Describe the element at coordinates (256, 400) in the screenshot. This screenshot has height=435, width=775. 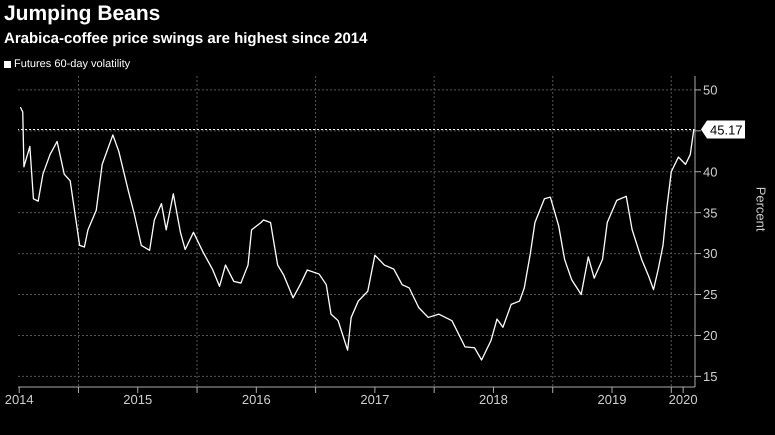
I see `x-tick-label: 2016` at that location.